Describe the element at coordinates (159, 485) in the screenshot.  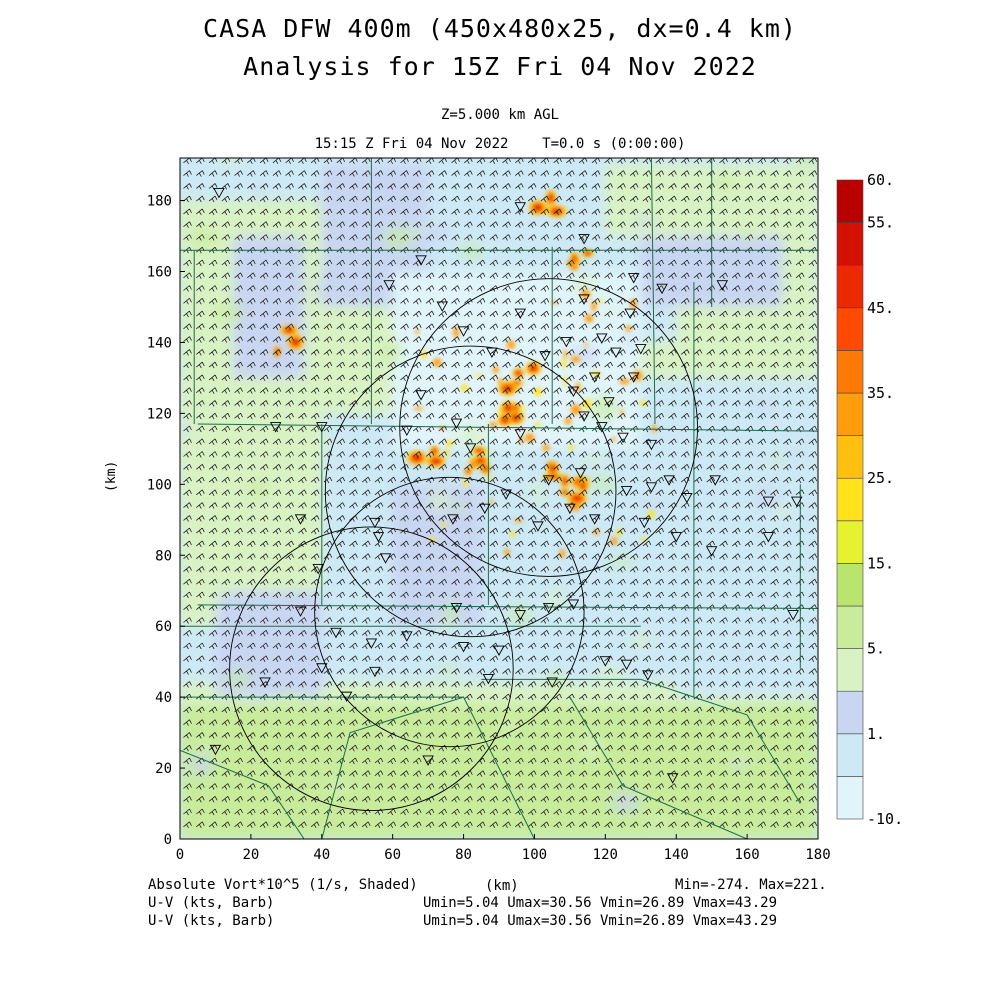
I see `y-tick-label: 100` at that location.